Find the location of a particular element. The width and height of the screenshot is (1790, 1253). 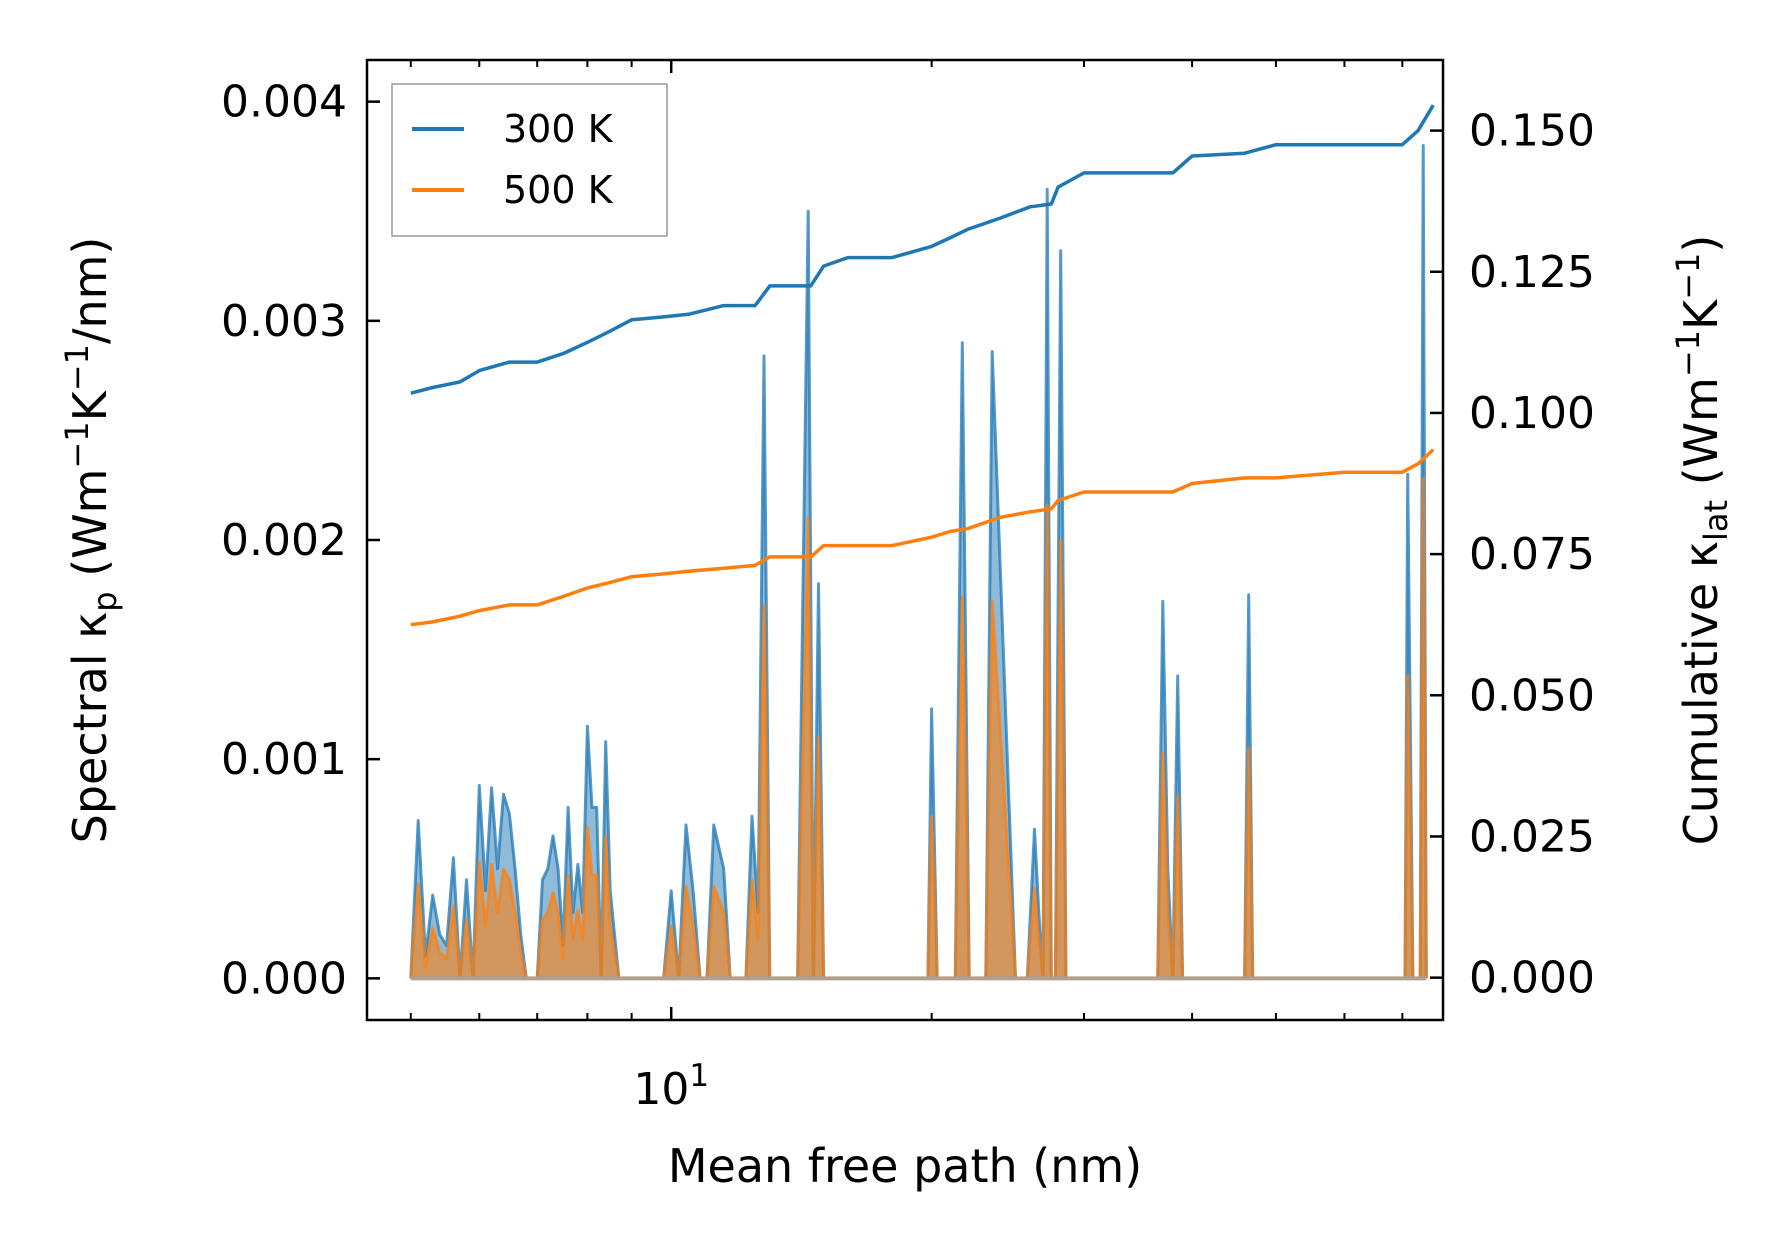

y-right-tick-label: 0.075 is located at coordinates (1532, 554).